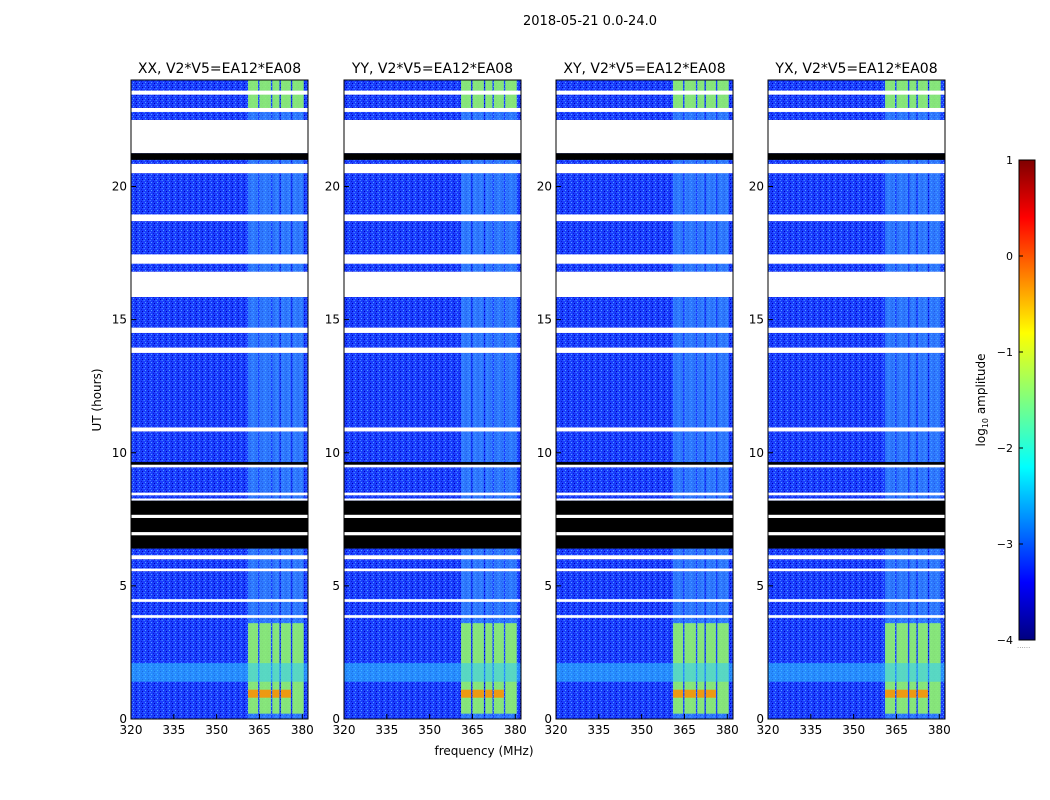 The width and height of the screenshot is (1050, 800). What do you see at coordinates (1005, 352) in the screenshot?
I see `colorbar-tick-label: −1` at bounding box center [1005, 352].